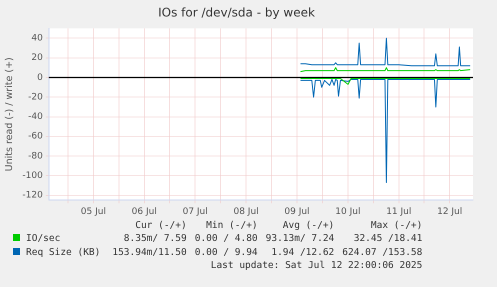  I want to click on text: 0.00 / 9.94, so click(226, 253).